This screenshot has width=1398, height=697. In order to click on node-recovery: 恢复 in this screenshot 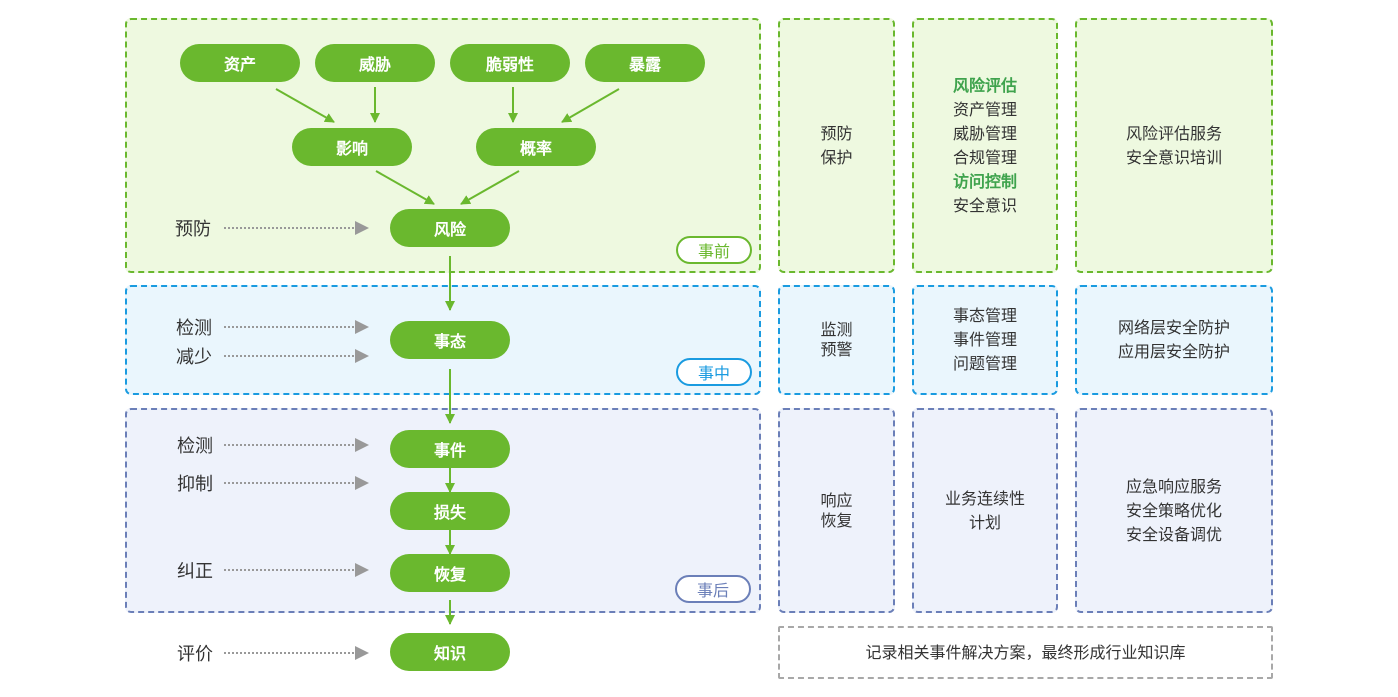, I will do `click(450, 573)`.